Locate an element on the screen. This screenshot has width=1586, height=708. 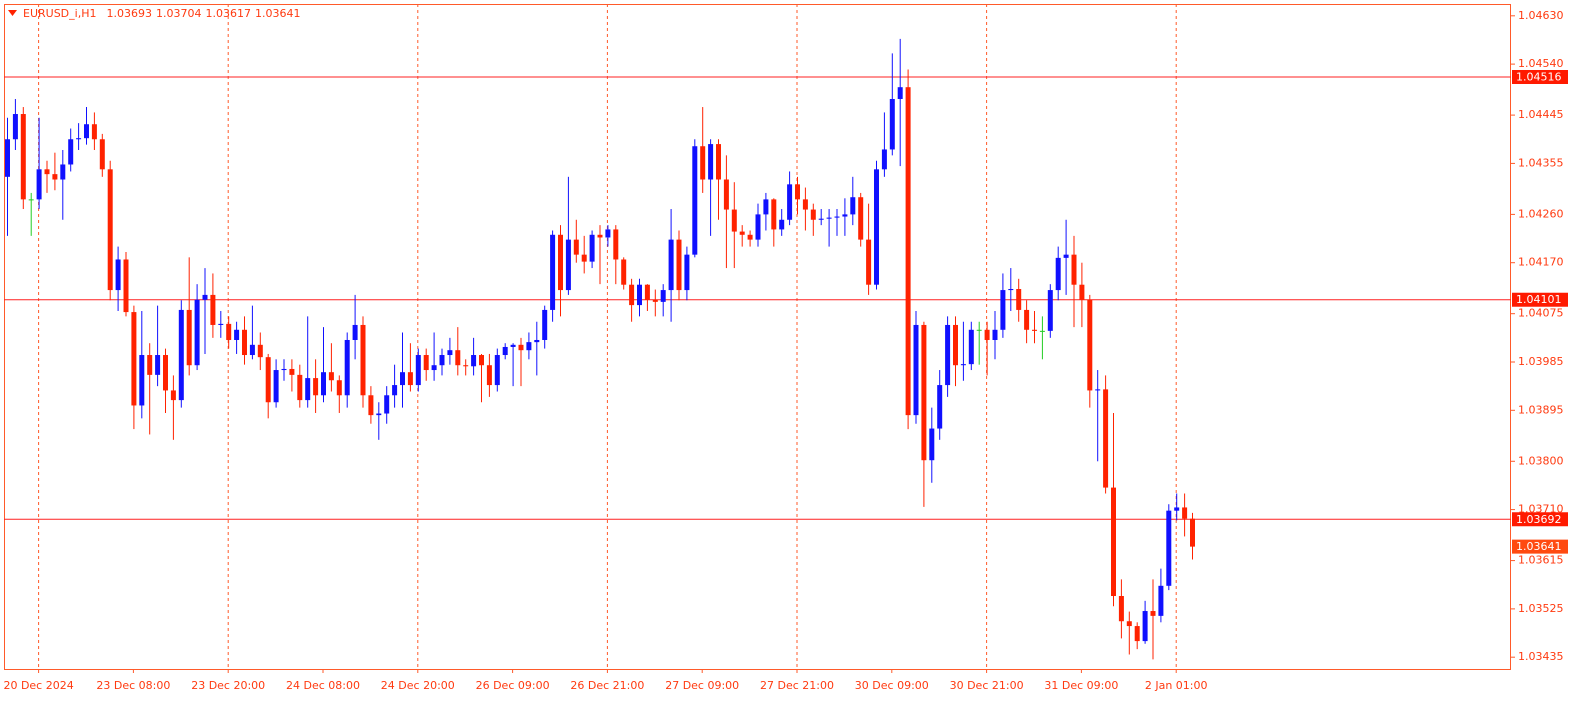
x-tick-label: 24 Dec 20:00 is located at coordinates (418, 685).